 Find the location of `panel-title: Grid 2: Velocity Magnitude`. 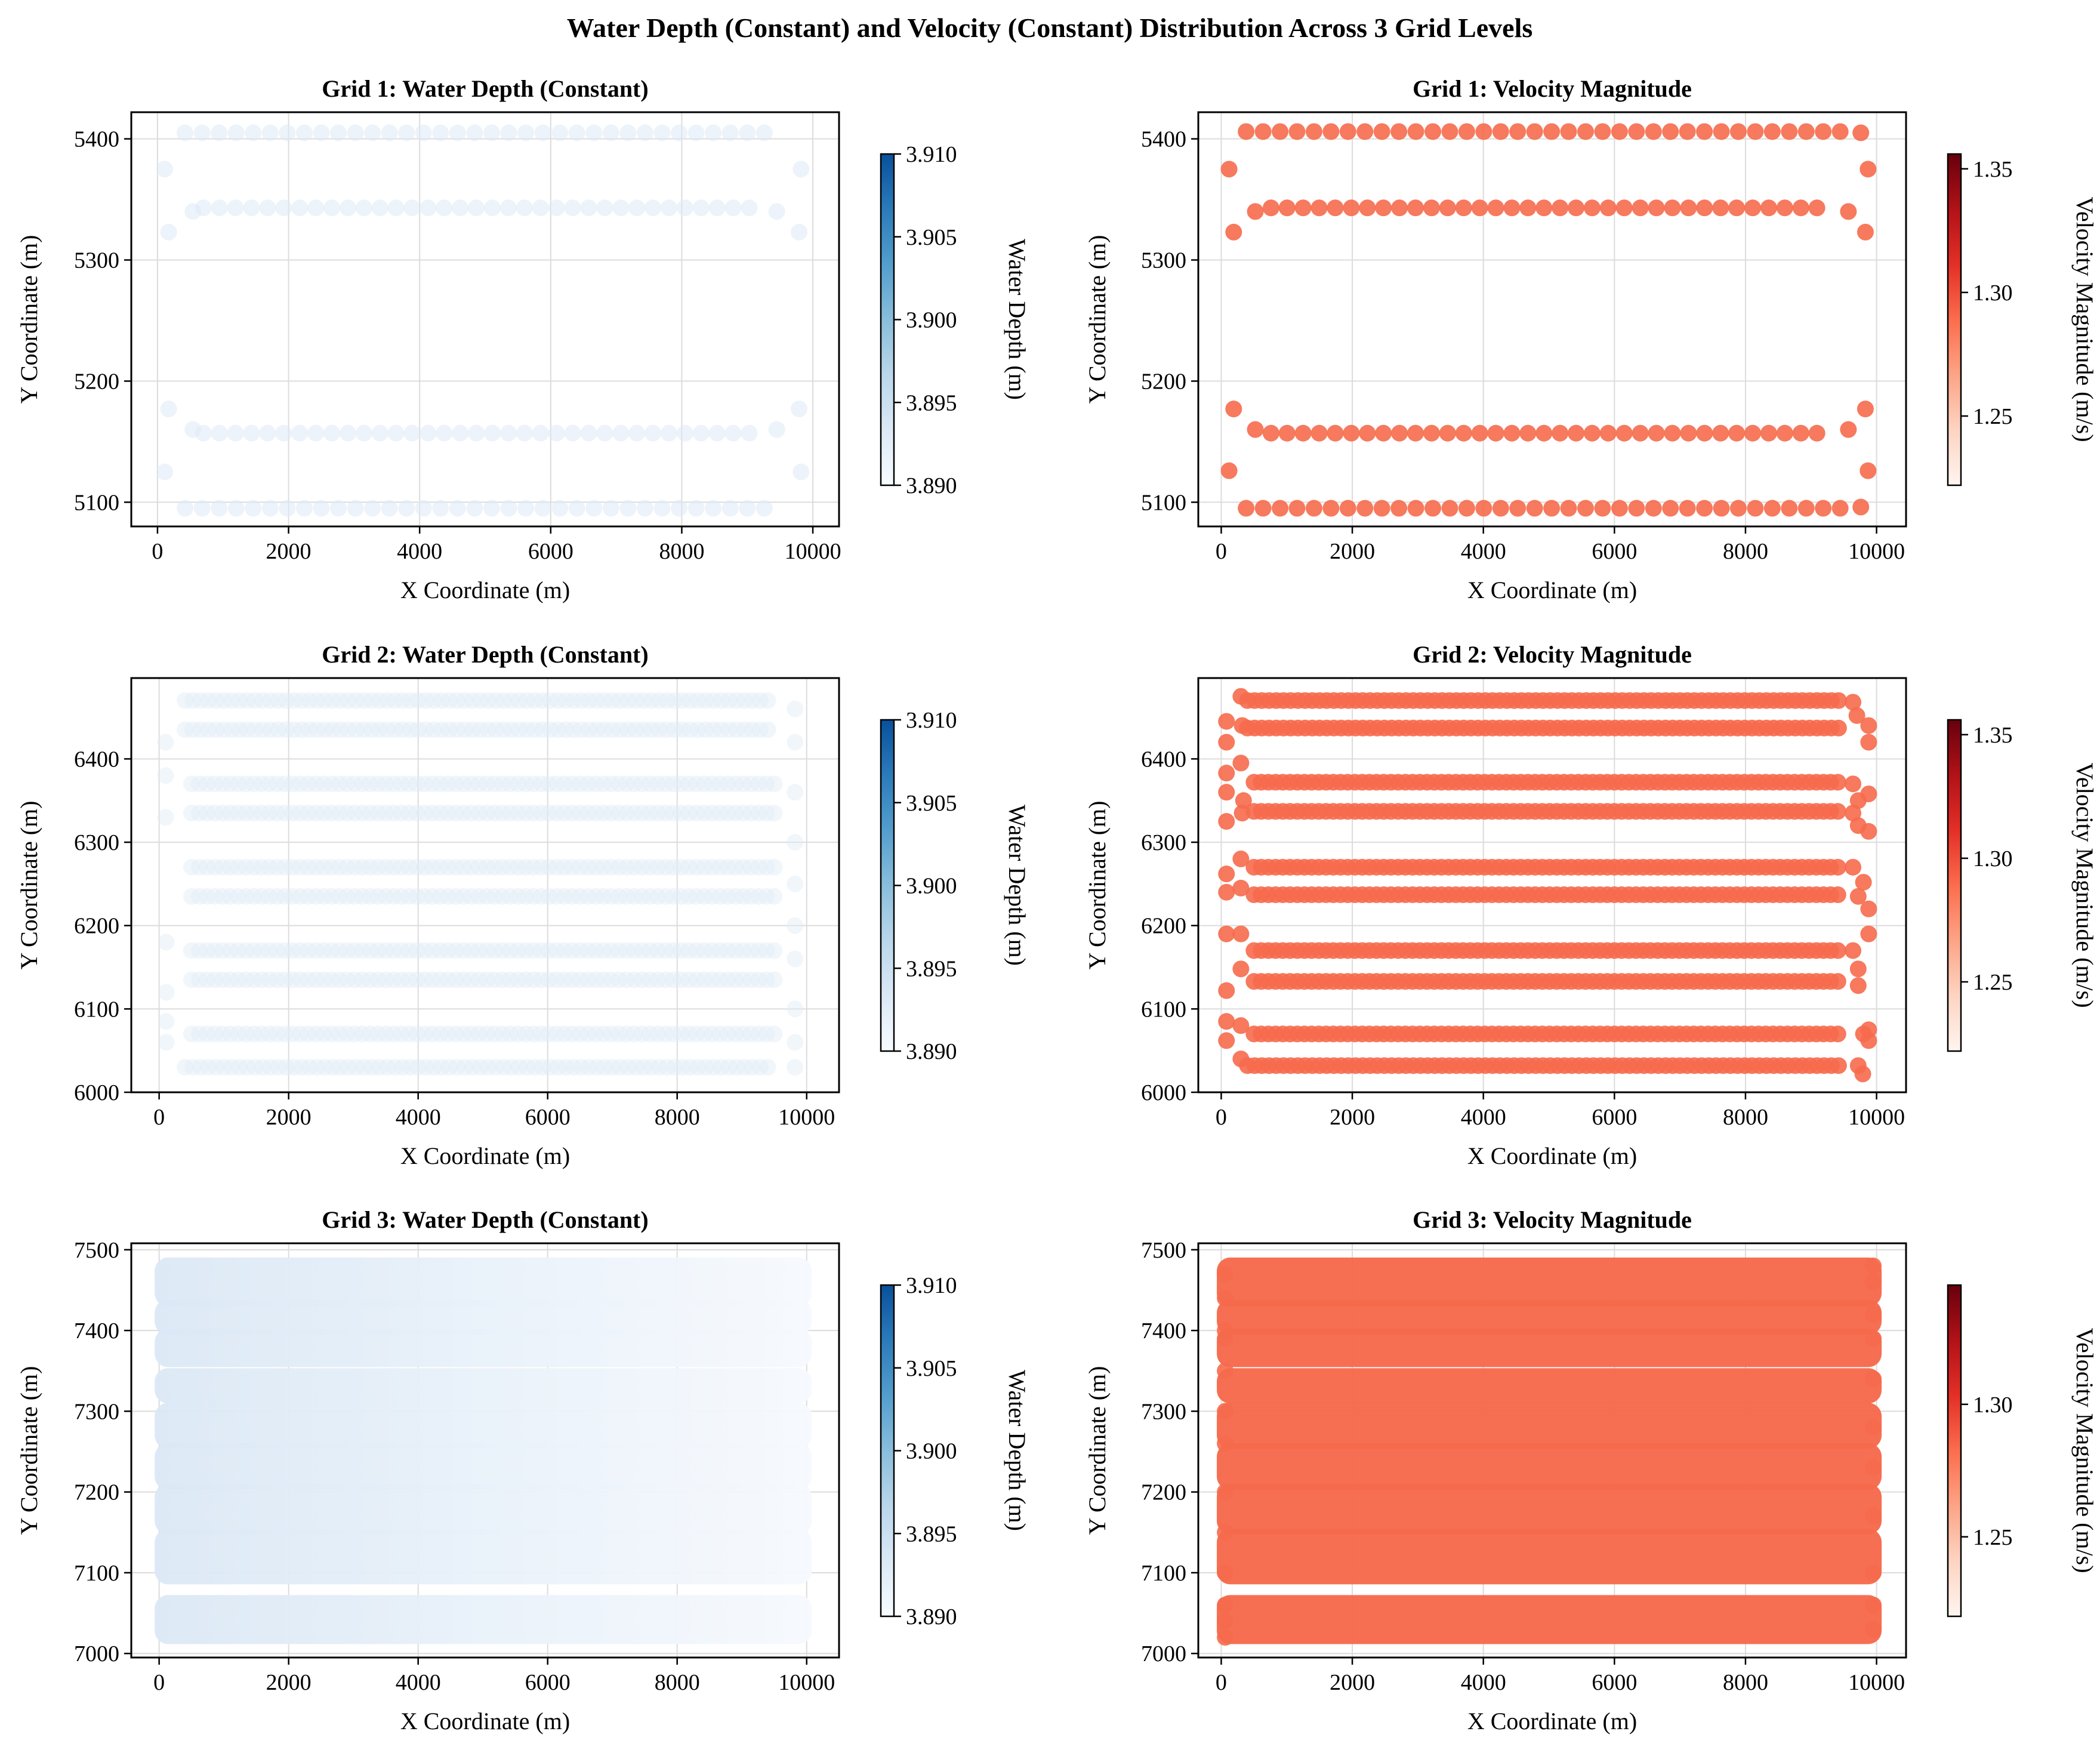

panel-title: Grid 2: Velocity Magnitude is located at coordinates (1552, 654).